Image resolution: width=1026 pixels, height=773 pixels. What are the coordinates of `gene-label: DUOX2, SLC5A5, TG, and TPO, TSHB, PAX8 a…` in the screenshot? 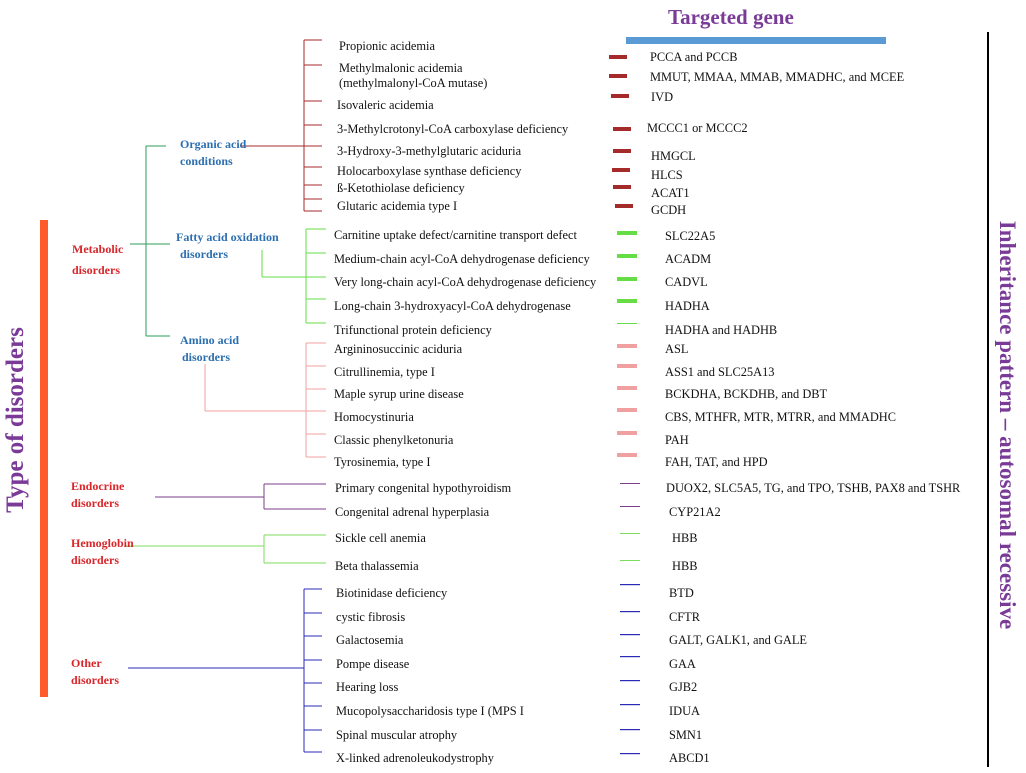 It's located at (813, 488).